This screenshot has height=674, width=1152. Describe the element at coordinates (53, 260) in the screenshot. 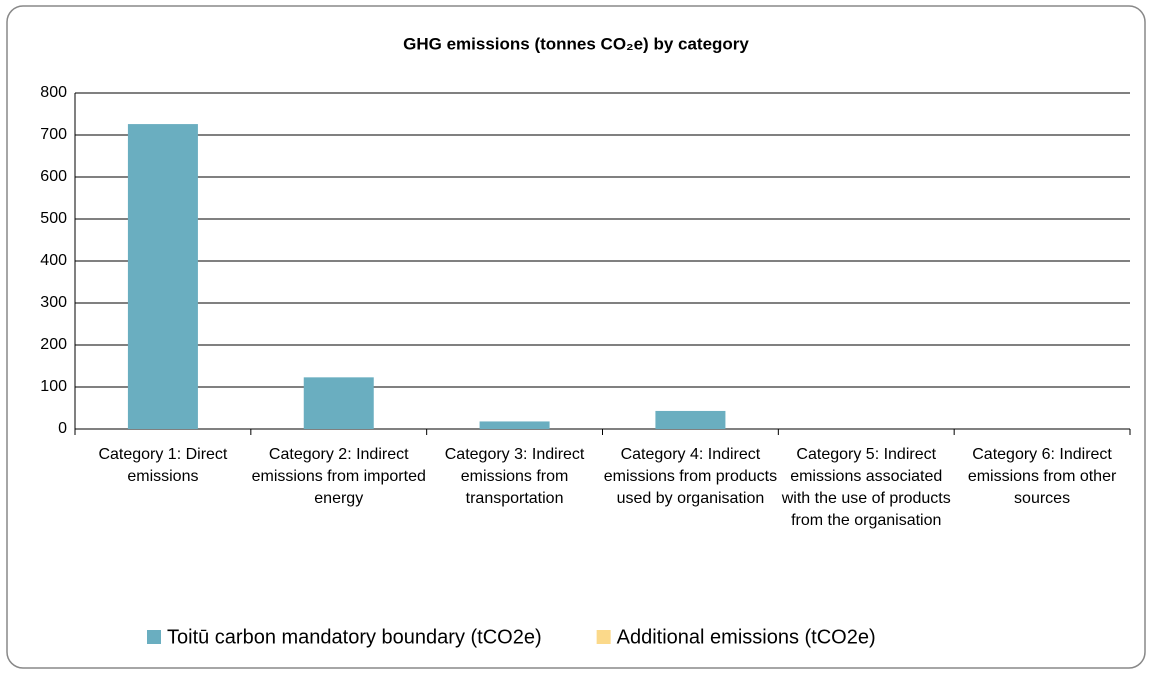

I see `y-tick-label: 400` at that location.